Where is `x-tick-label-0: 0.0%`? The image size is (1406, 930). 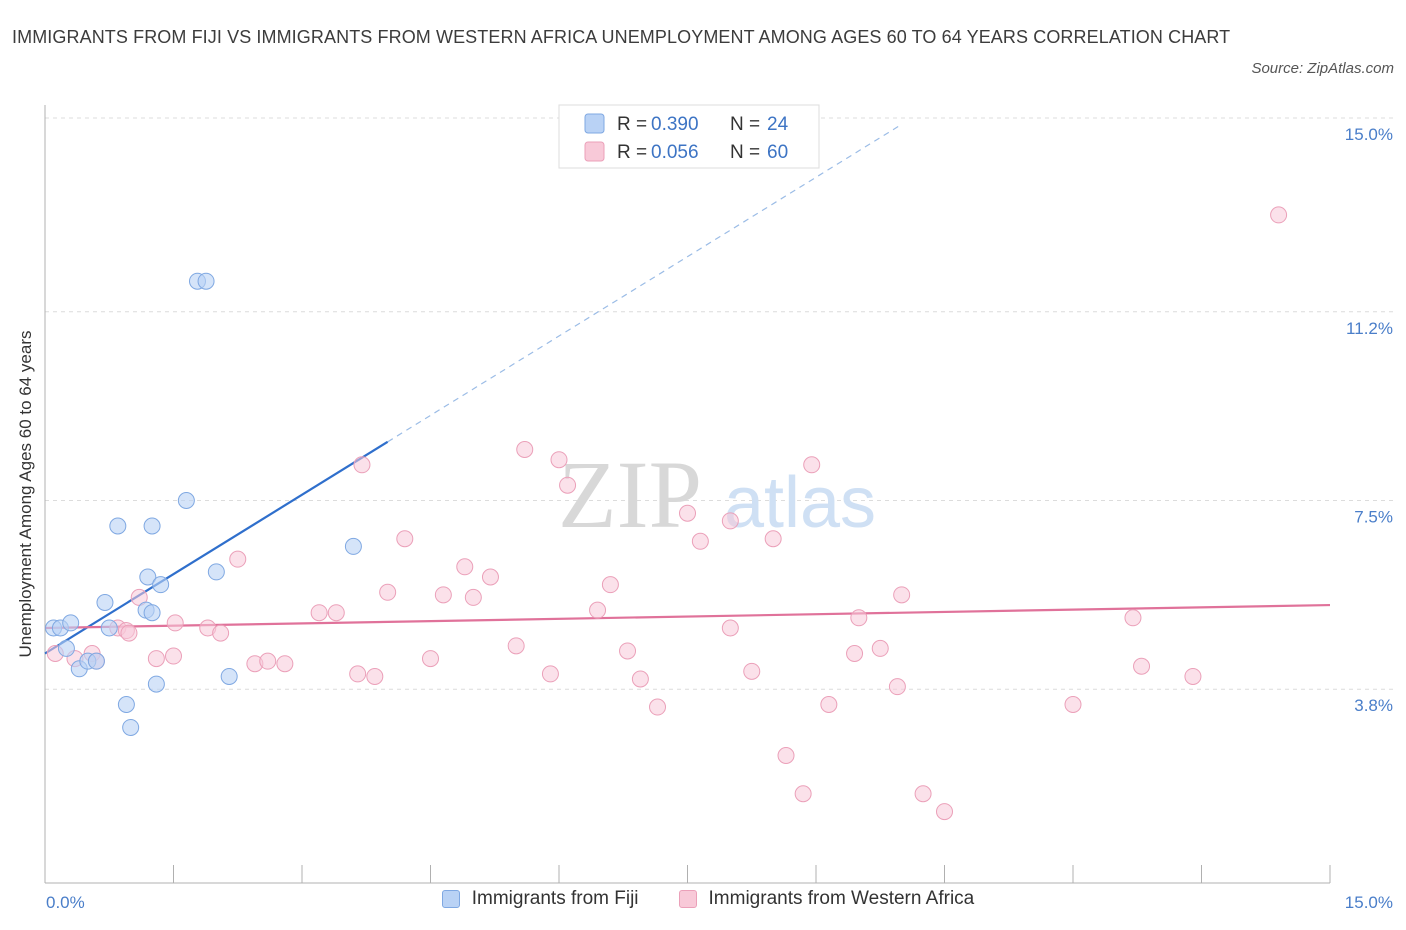 x-tick-label-0: 0.0% is located at coordinates (65, 902).